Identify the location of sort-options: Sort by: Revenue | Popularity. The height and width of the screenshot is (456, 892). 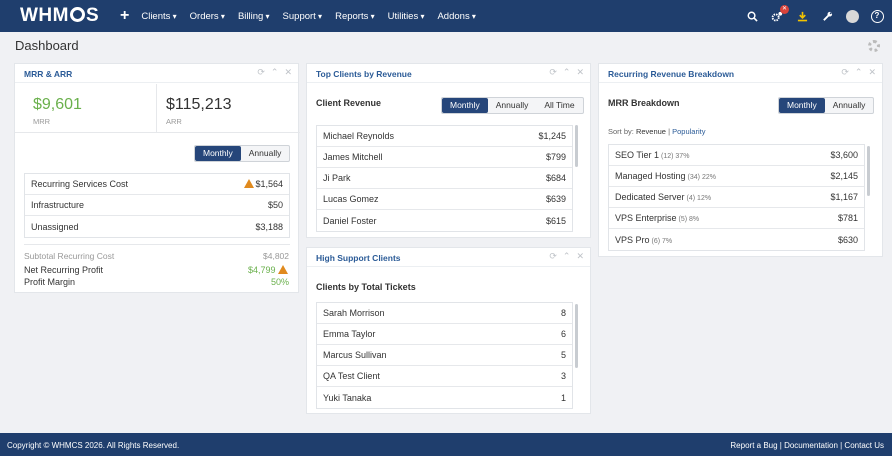
(657, 131).